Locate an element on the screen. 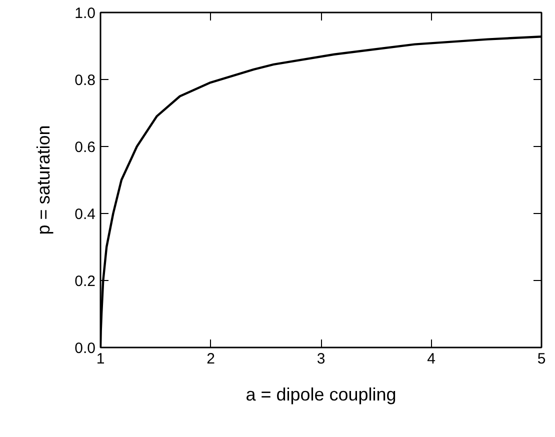  y-tick-label: 0.2 is located at coordinates (85, 281).